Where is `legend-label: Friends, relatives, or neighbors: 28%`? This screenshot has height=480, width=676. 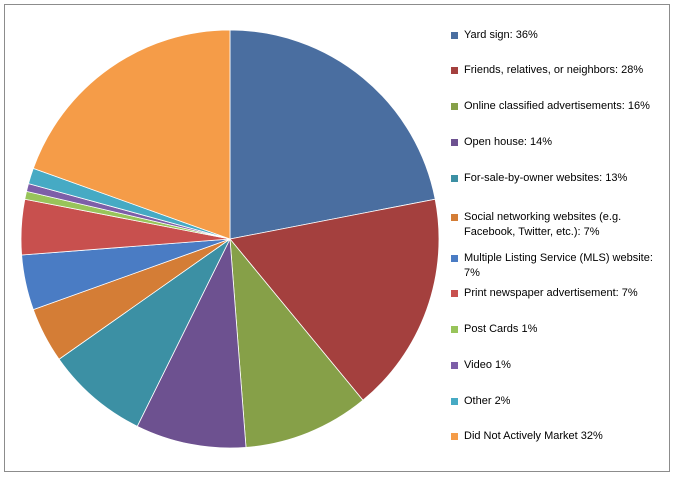
legend-label: Friends, relatives, or neighbors: 28% is located at coordinates (554, 70).